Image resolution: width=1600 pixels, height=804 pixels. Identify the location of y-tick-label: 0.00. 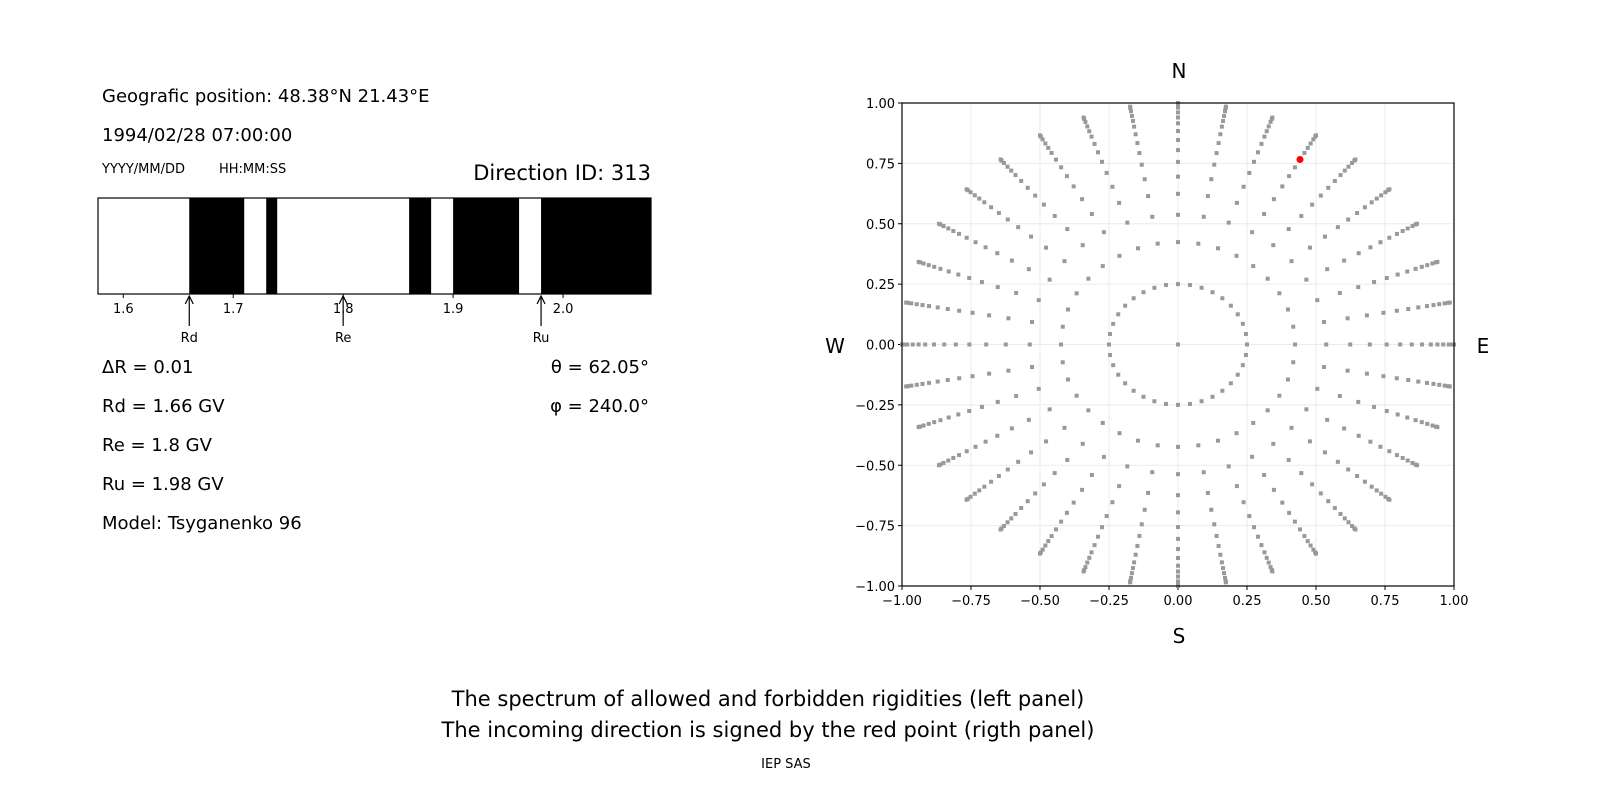
(880, 346).